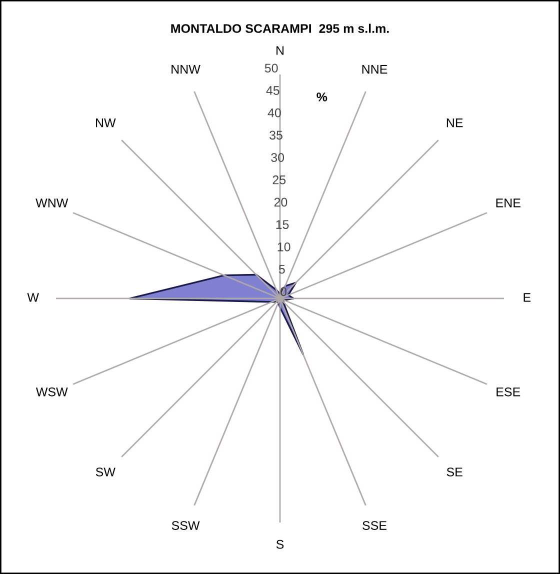 The width and height of the screenshot is (560, 574). What do you see at coordinates (527, 297) in the screenshot?
I see `spoke-label: E` at bounding box center [527, 297].